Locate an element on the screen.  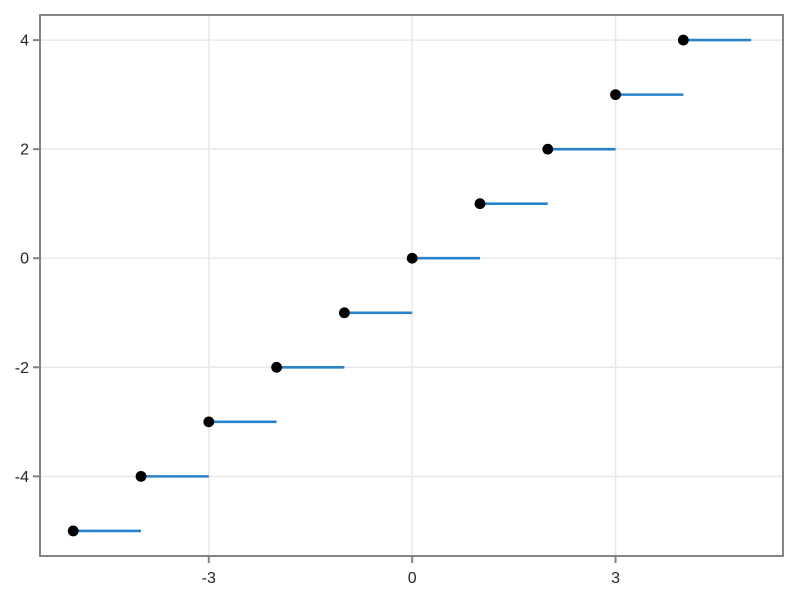
y-tick-label: 0 is located at coordinates (24, 259).